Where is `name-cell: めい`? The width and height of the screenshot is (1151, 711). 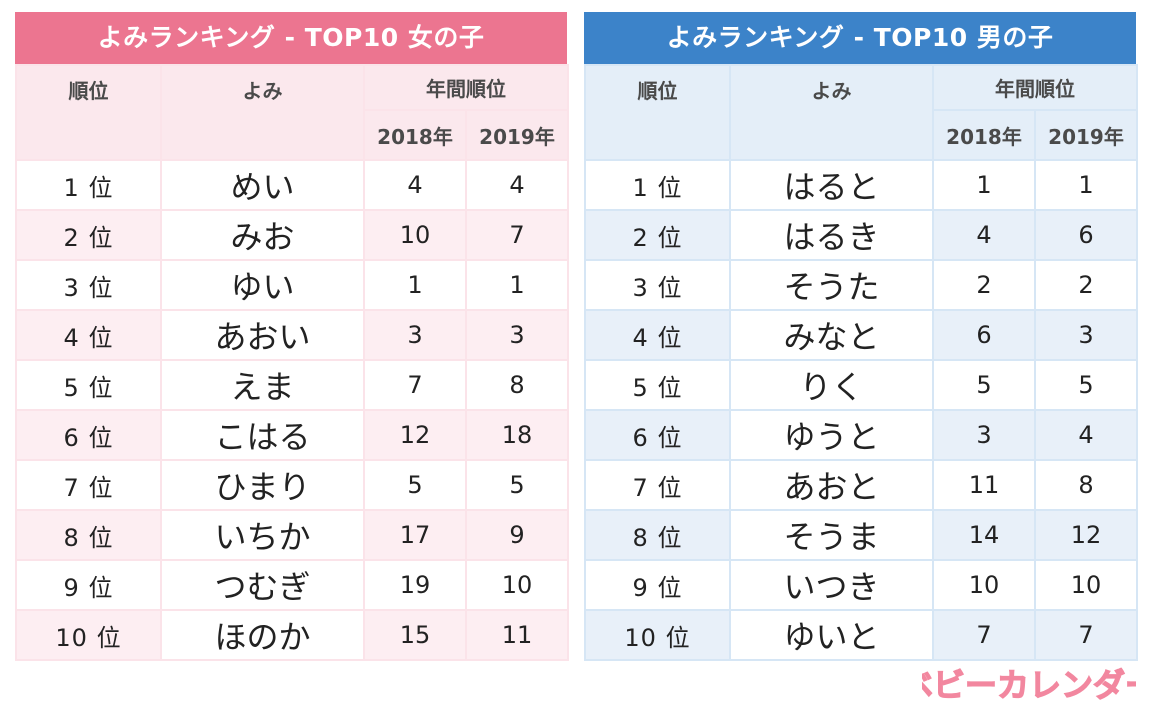
name-cell: めい is located at coordinates (262, 185).